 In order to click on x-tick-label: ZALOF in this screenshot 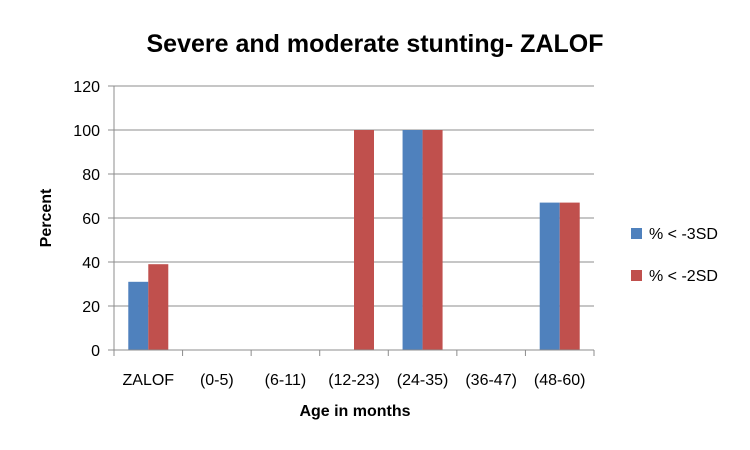, I will do `click(149, 380)`.